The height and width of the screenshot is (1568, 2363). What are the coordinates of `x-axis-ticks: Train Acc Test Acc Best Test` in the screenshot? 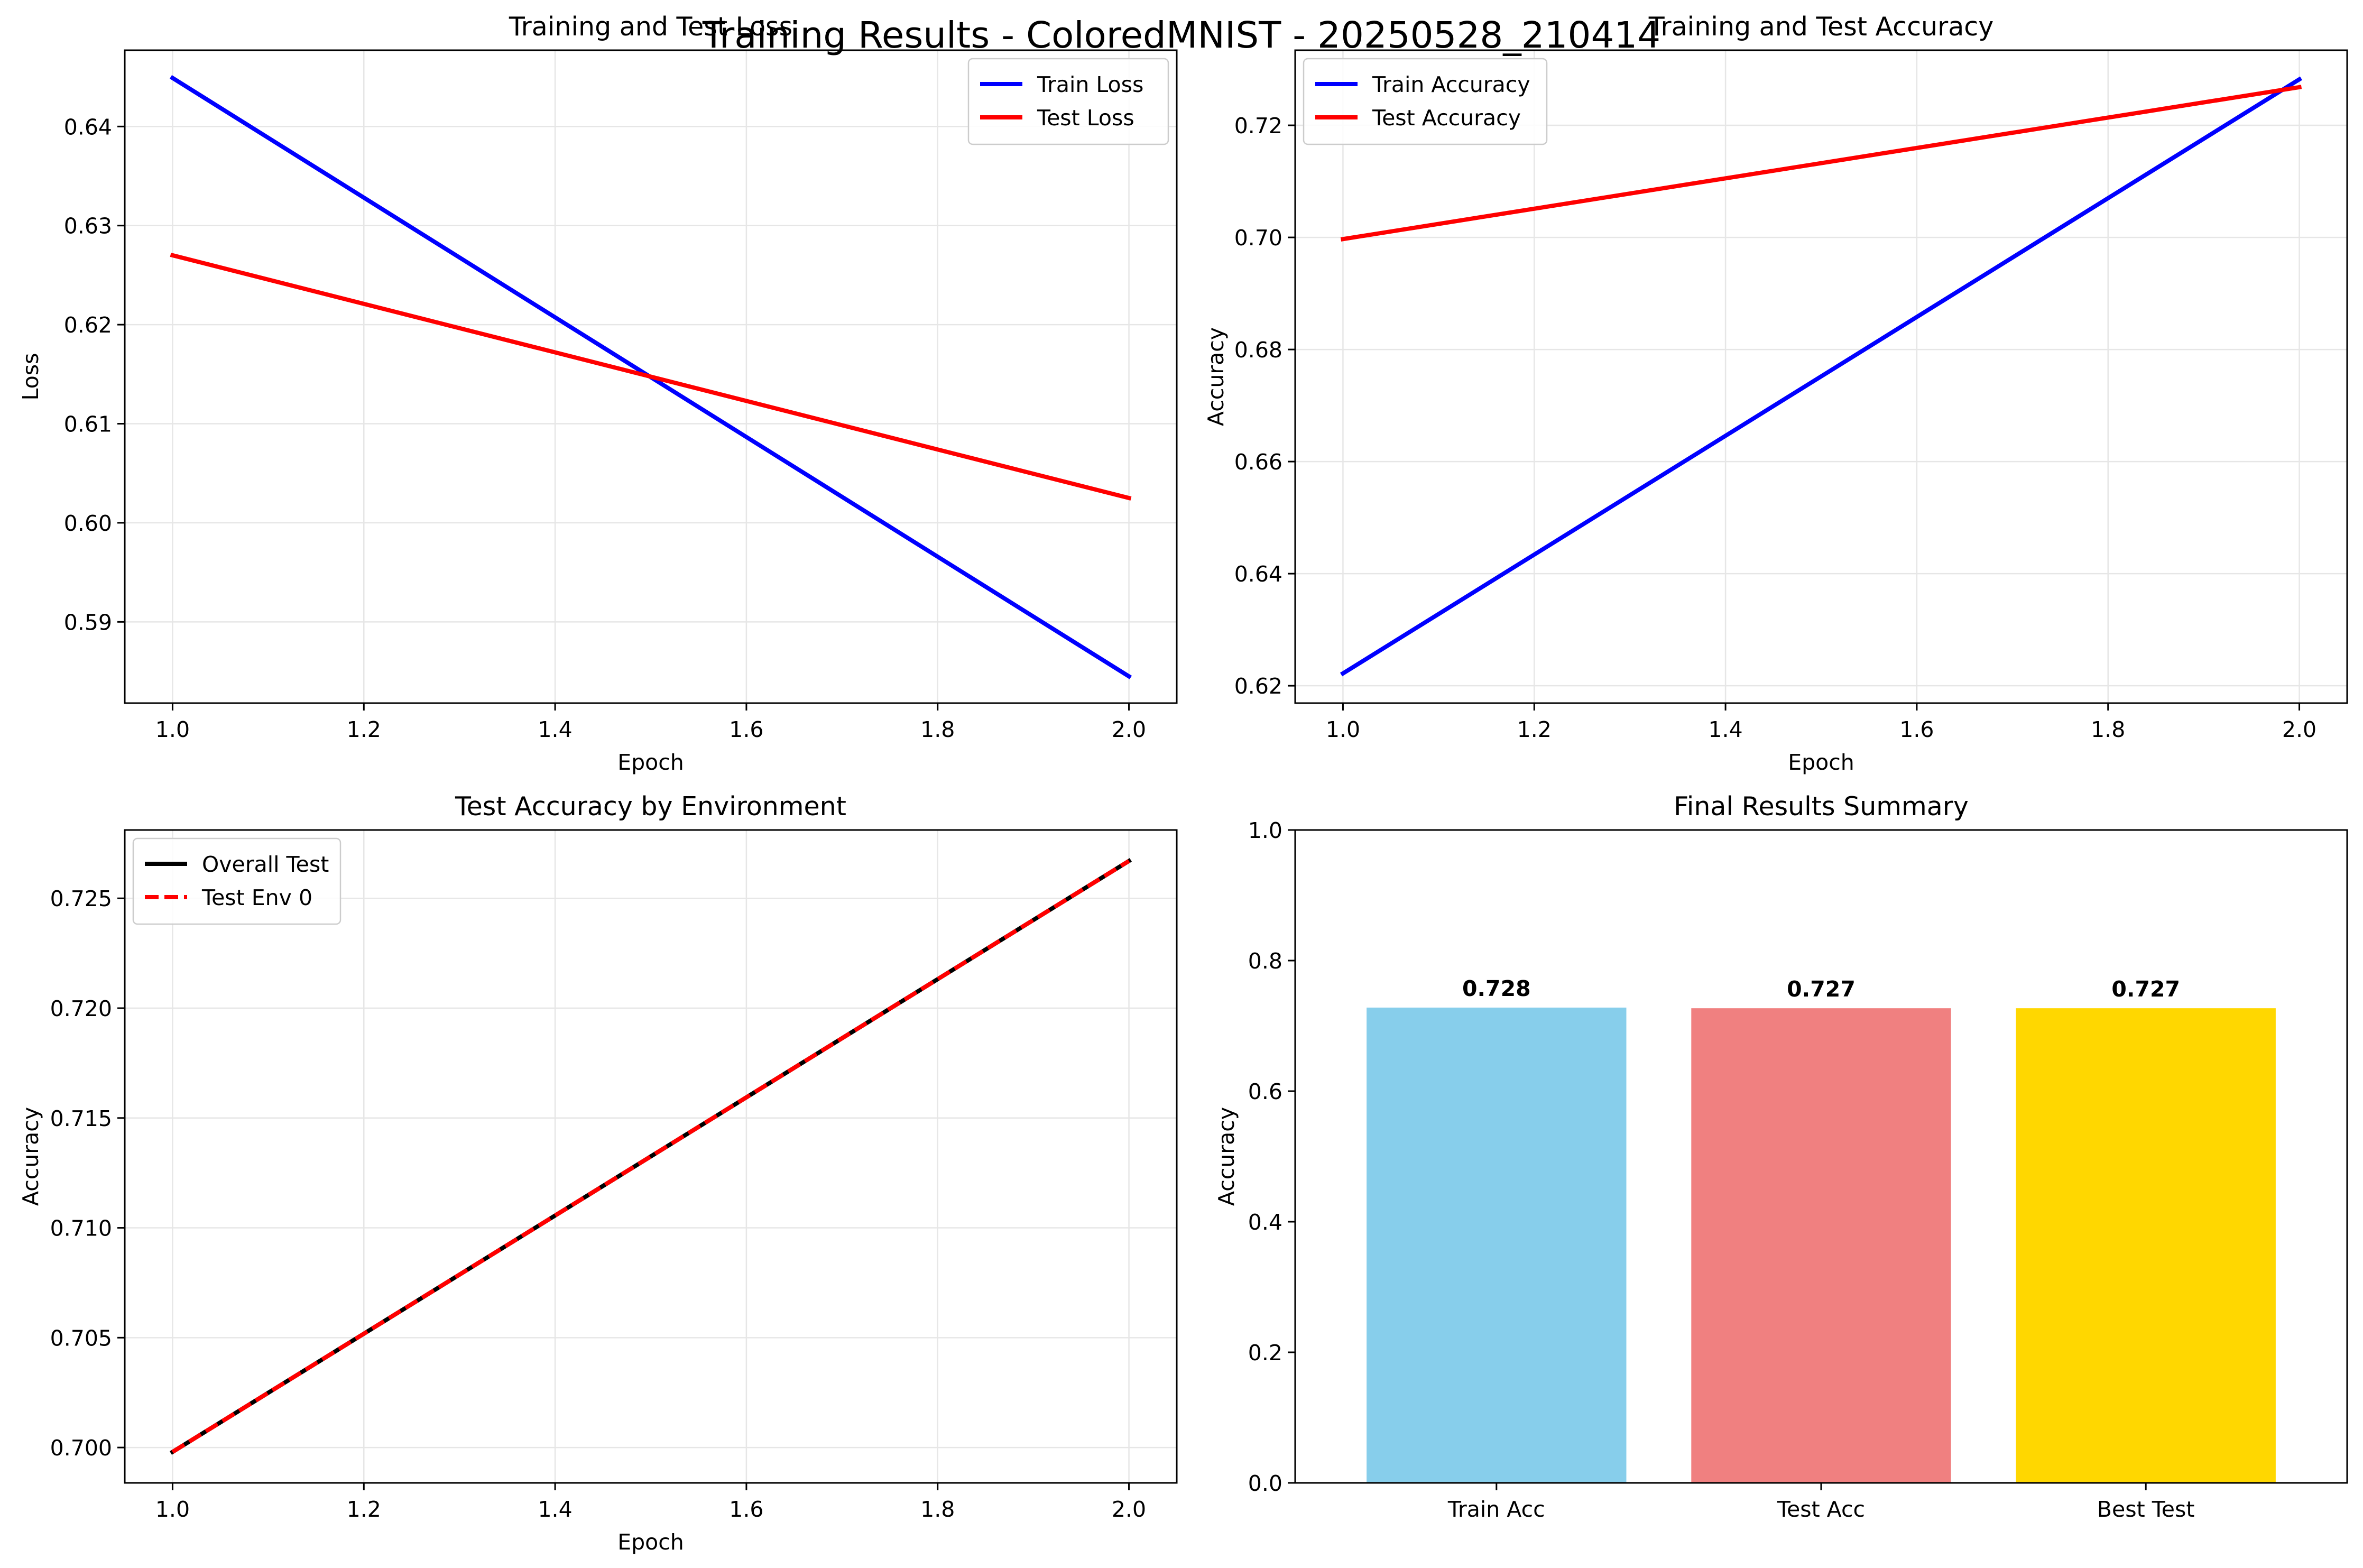 It's located at (1821, 1502).